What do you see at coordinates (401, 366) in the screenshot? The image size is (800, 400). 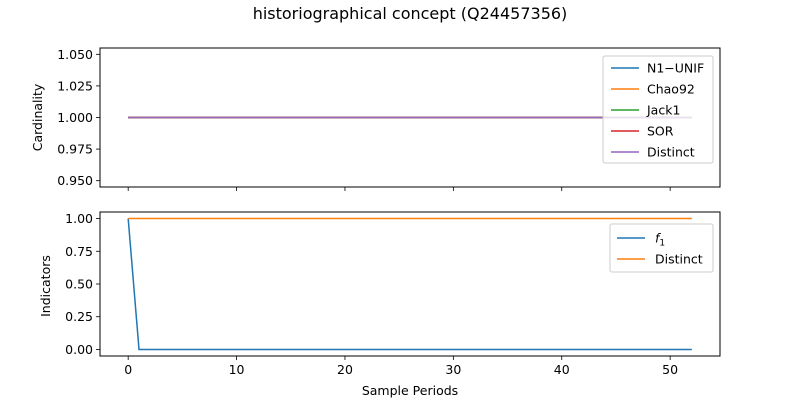 I see `indicators-x-ticks: 0 10 20 30 40 50` at bounding box center [401, 366].